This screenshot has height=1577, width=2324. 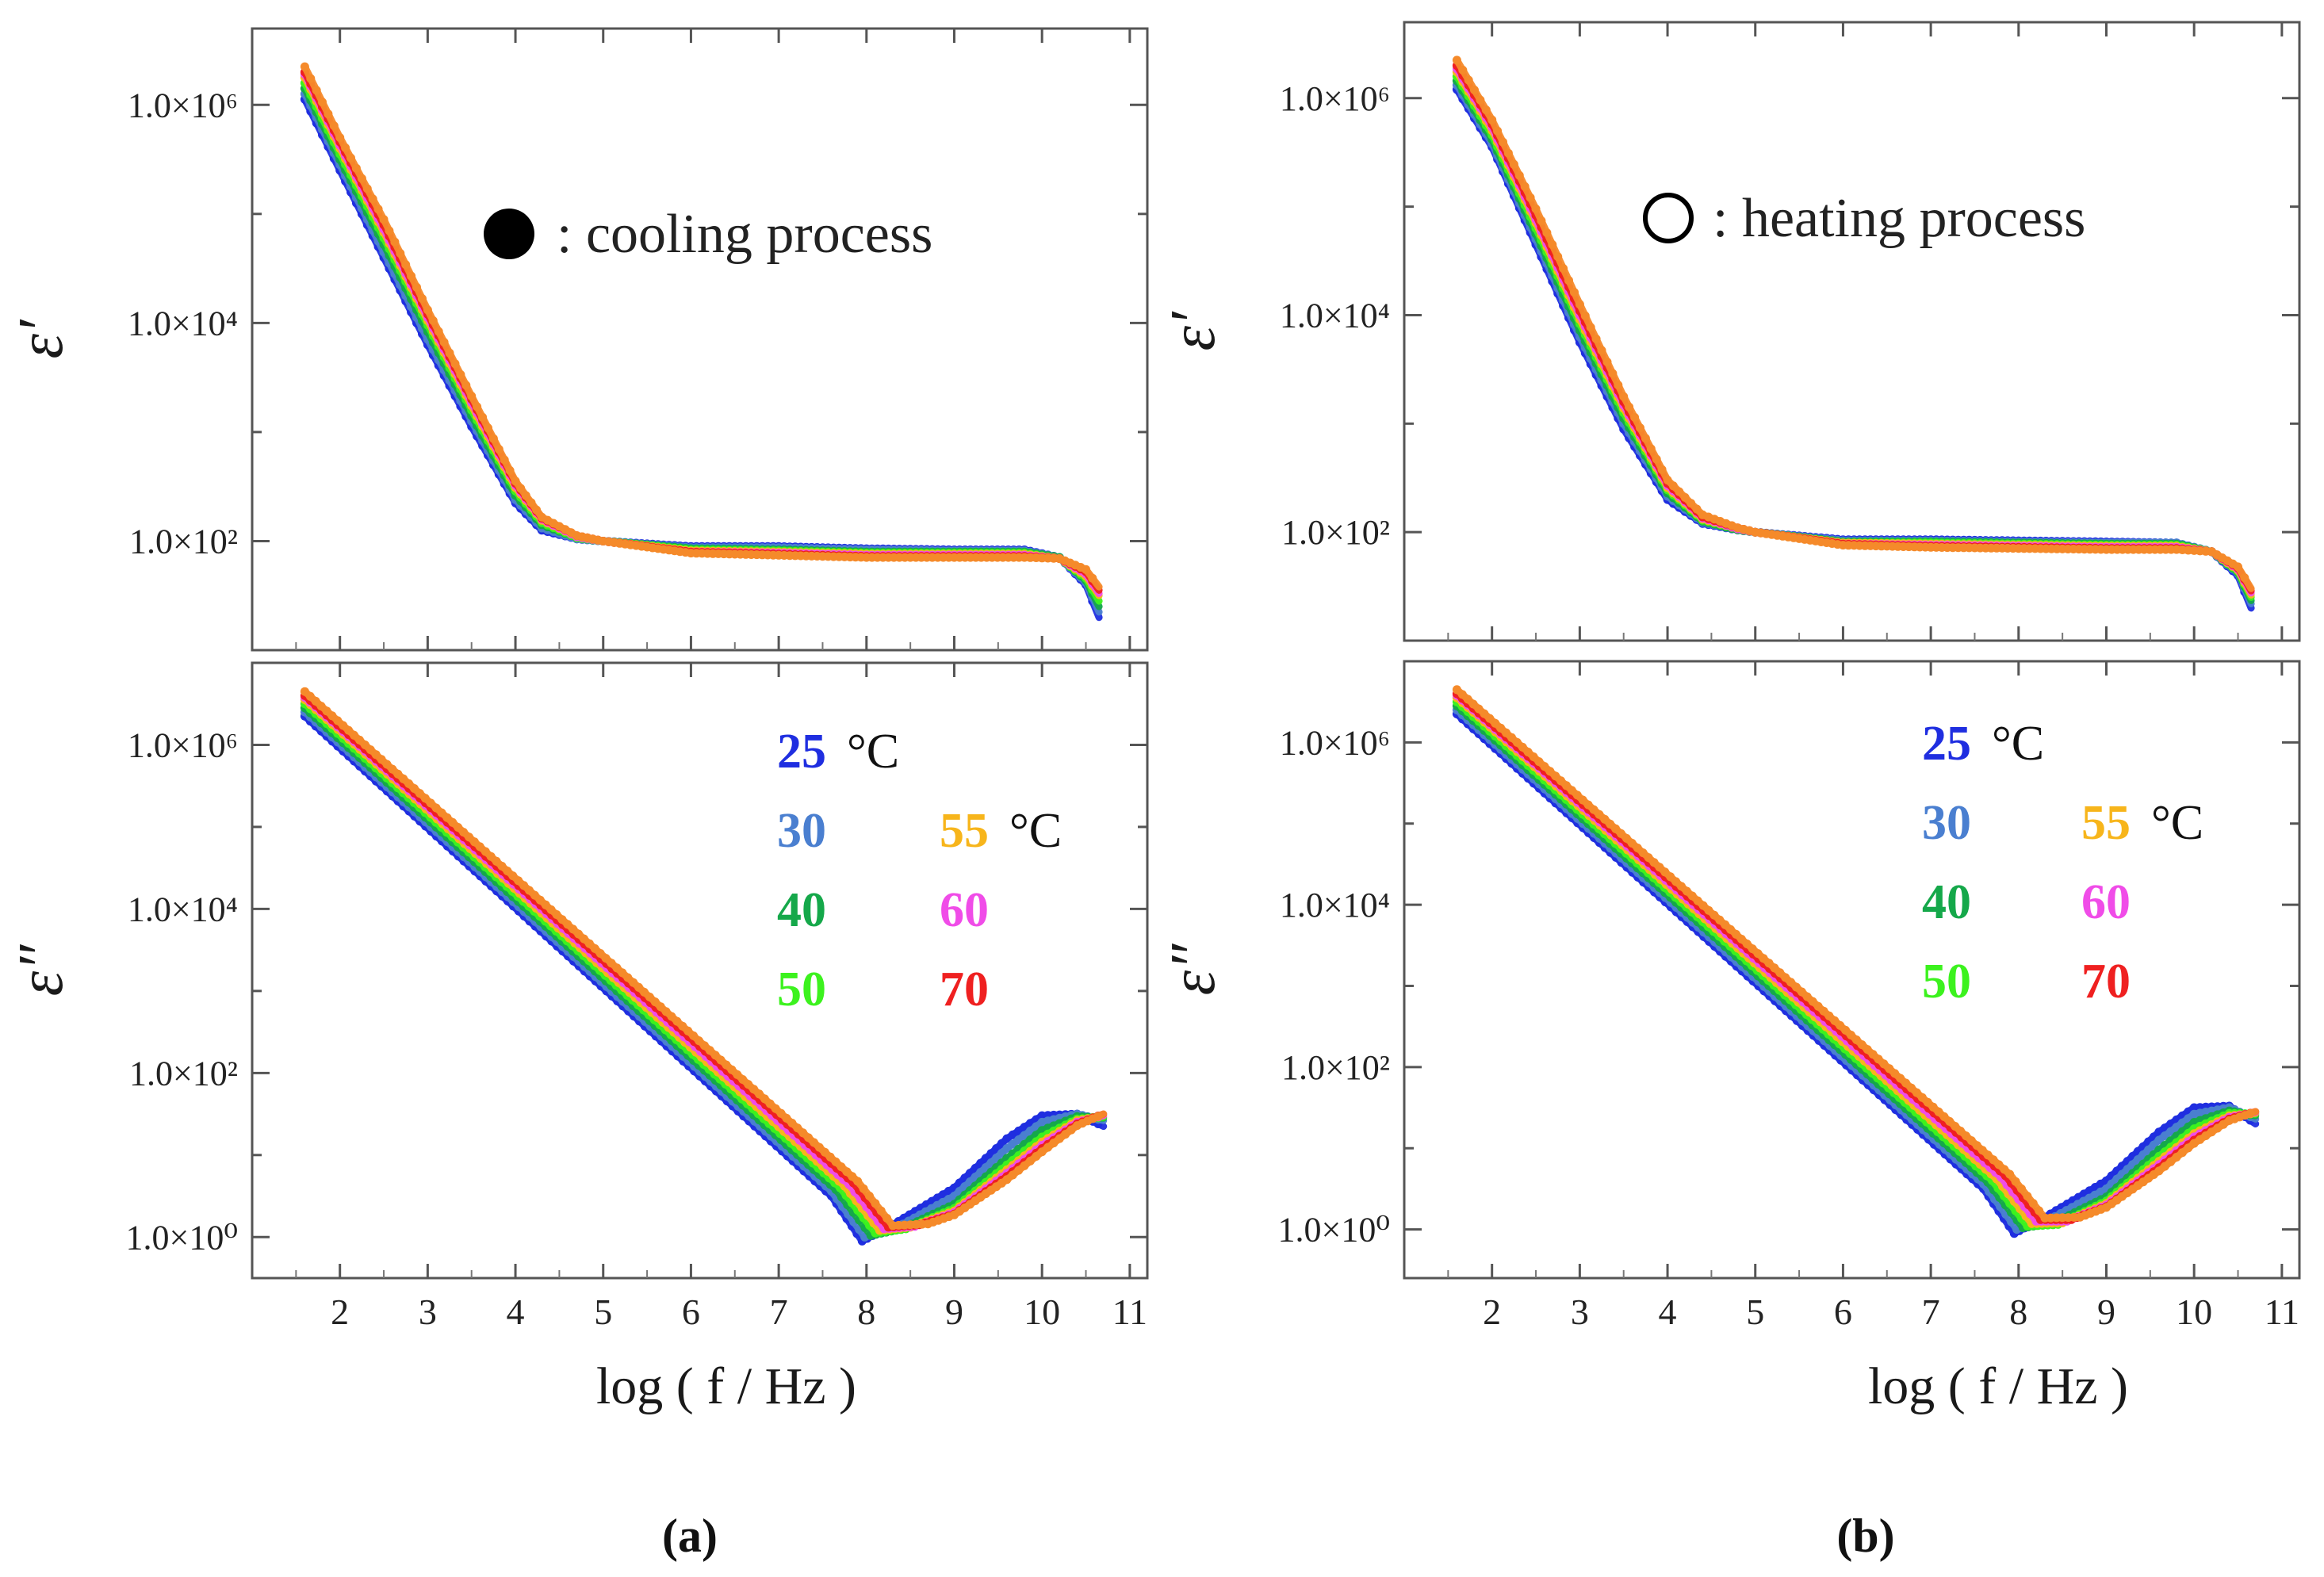 I want to click on a-bottom-x-tick-label-7: 7, so click(x=779, y=1312).